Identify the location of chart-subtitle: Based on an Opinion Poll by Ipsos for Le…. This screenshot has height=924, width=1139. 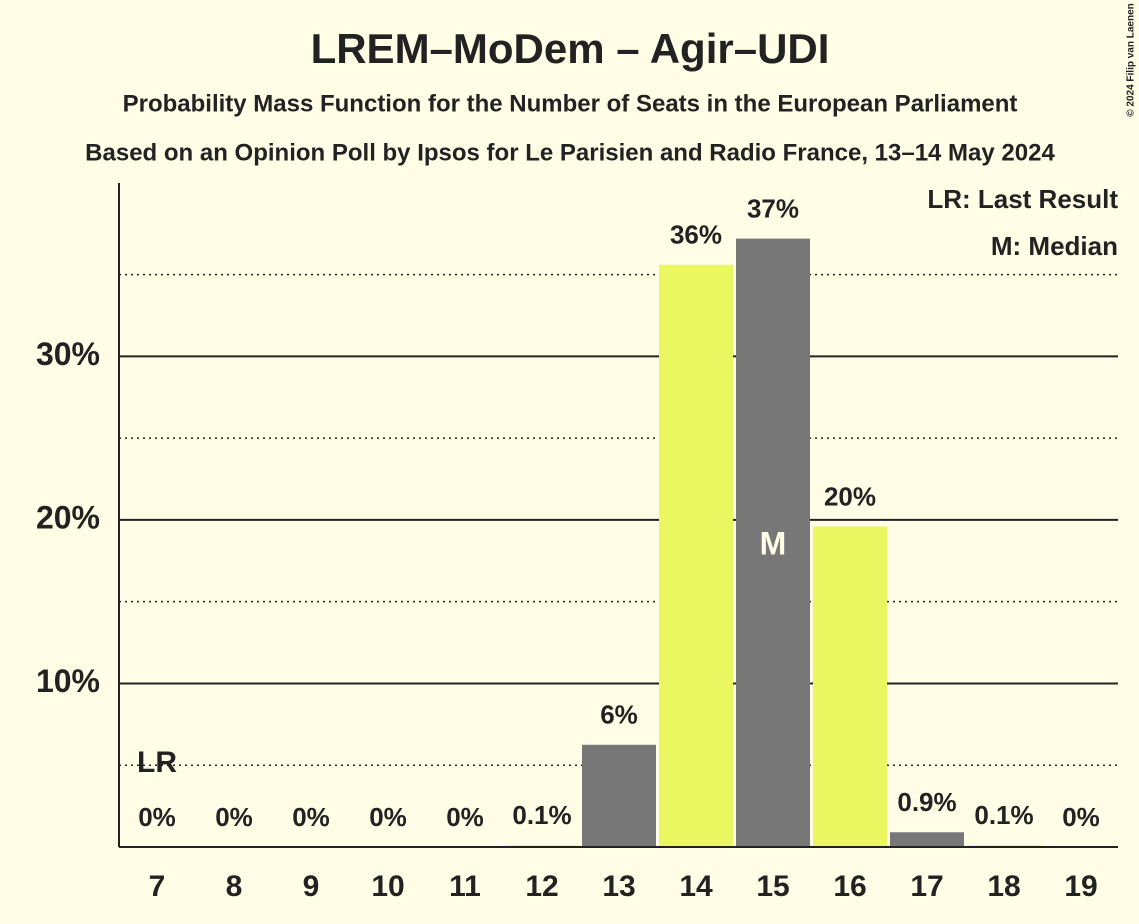
(570, 152).